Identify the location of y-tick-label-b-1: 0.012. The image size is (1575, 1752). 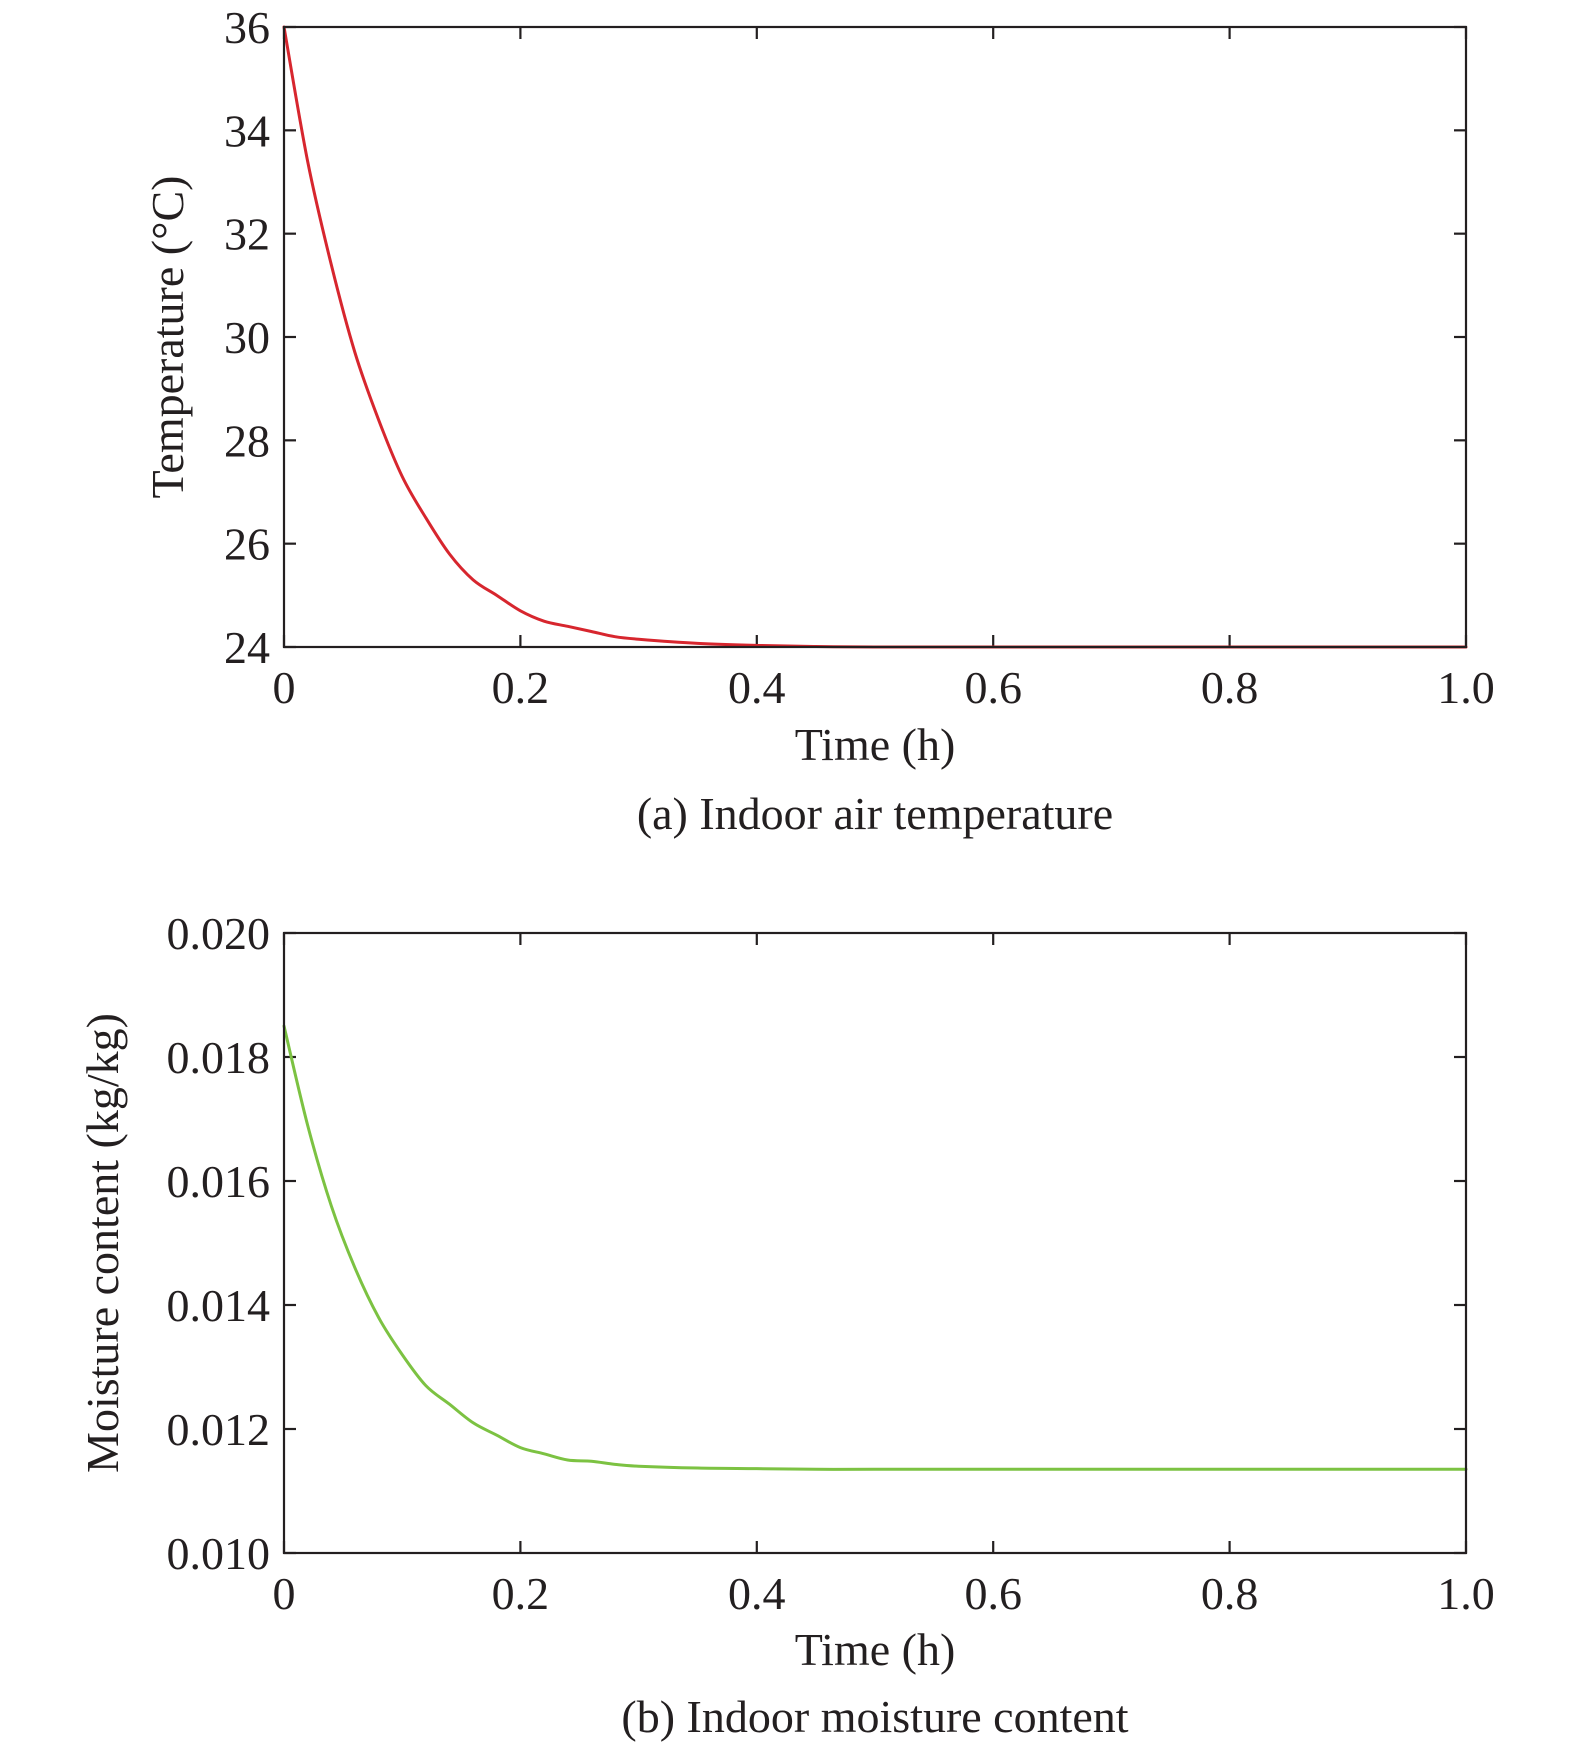
(219, 1429).